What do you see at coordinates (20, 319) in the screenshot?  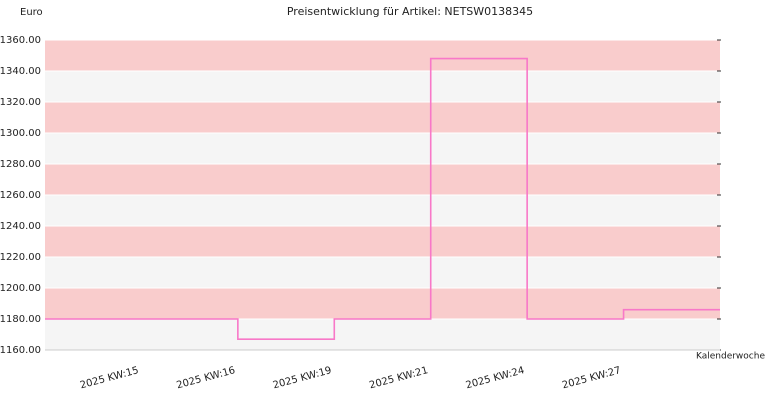 I see `y-tick-label: 1180.00` at bounding box center [20, 319].